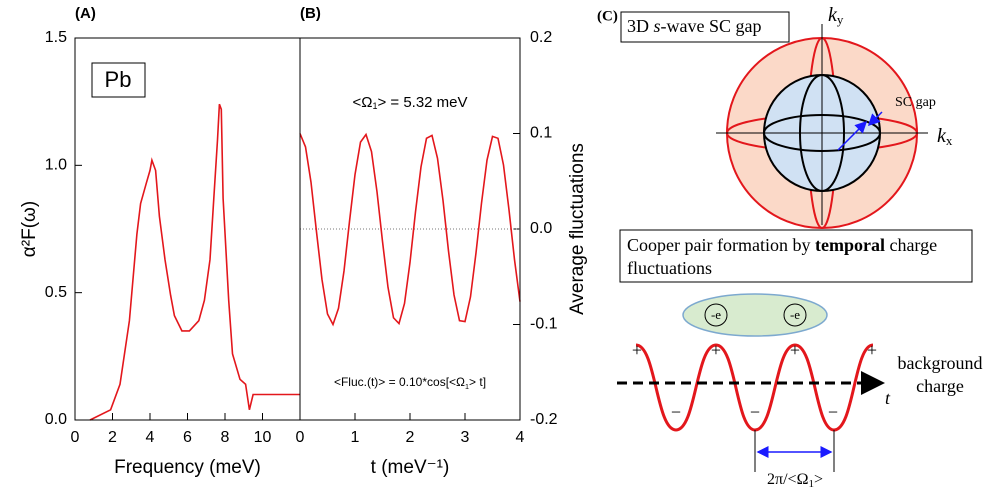 The image size is (995, 497). What do you see at coordinates (355, 437) in the screenshot?
I see `x-tick-label: 1` at bounding box center [355, 437].